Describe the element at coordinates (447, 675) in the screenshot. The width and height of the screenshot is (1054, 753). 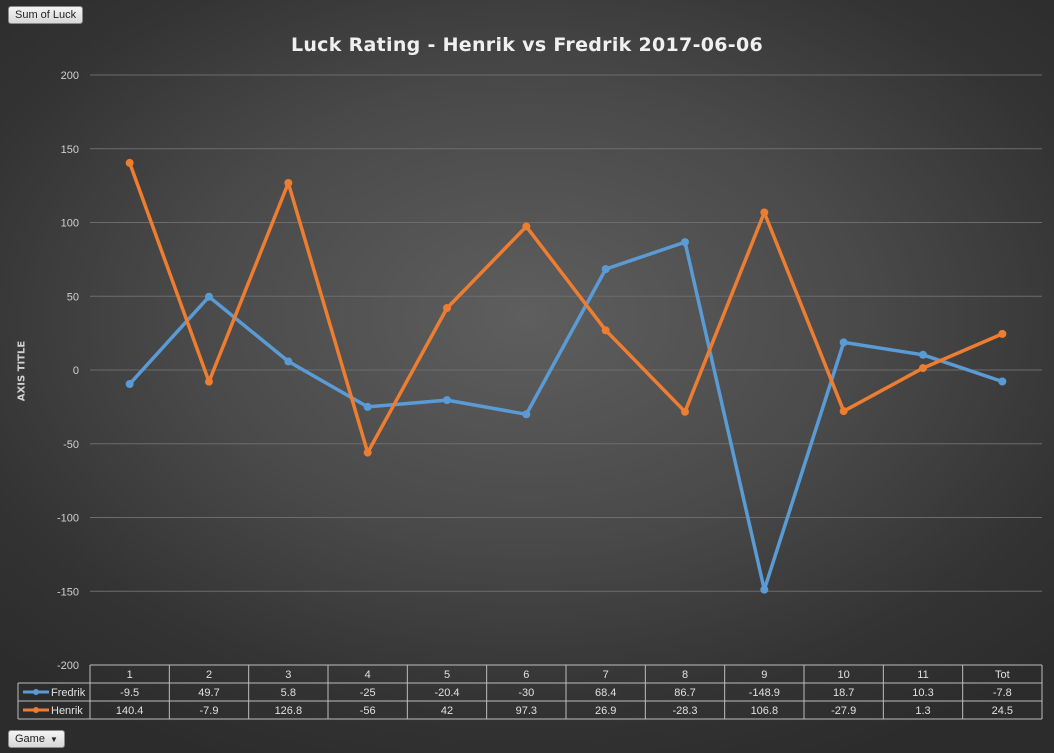
I see `category-label: 5` at that location.